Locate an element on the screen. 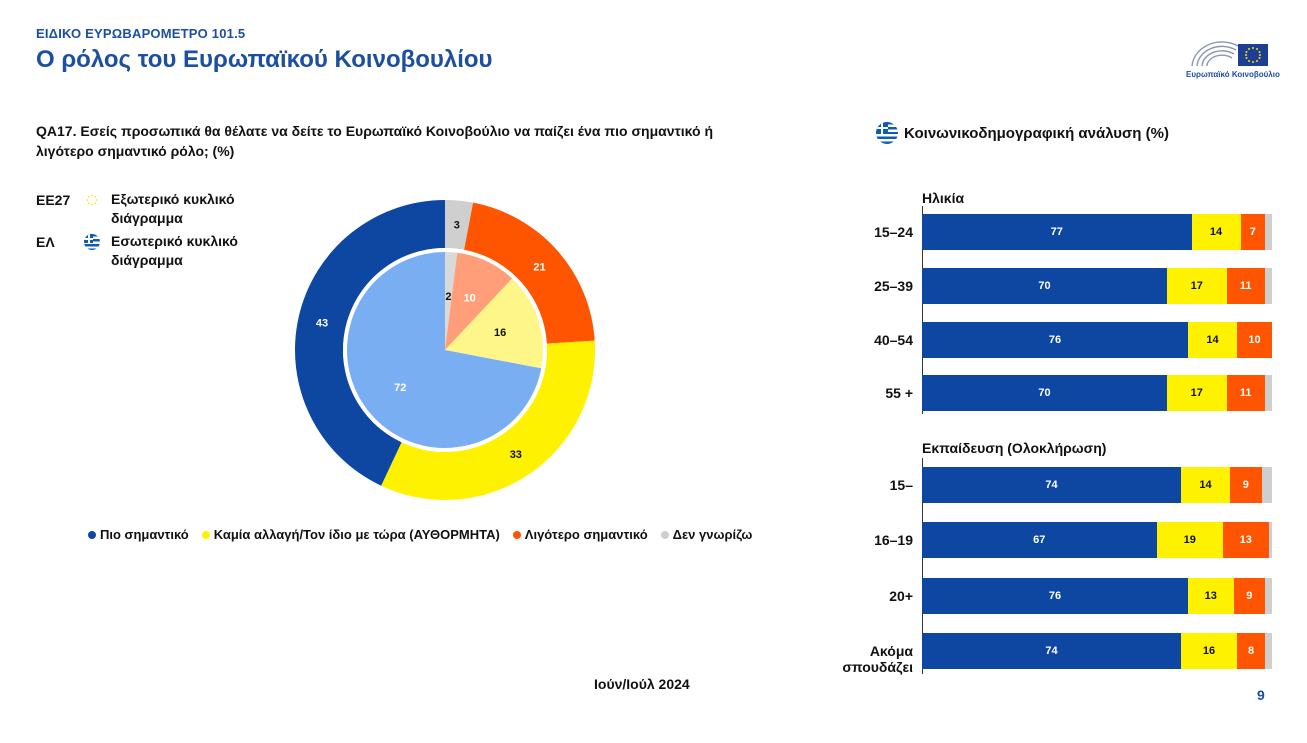 This screenshot has width=1307, height=743. european-parliament-logo is located at coordinates (1228, 53).